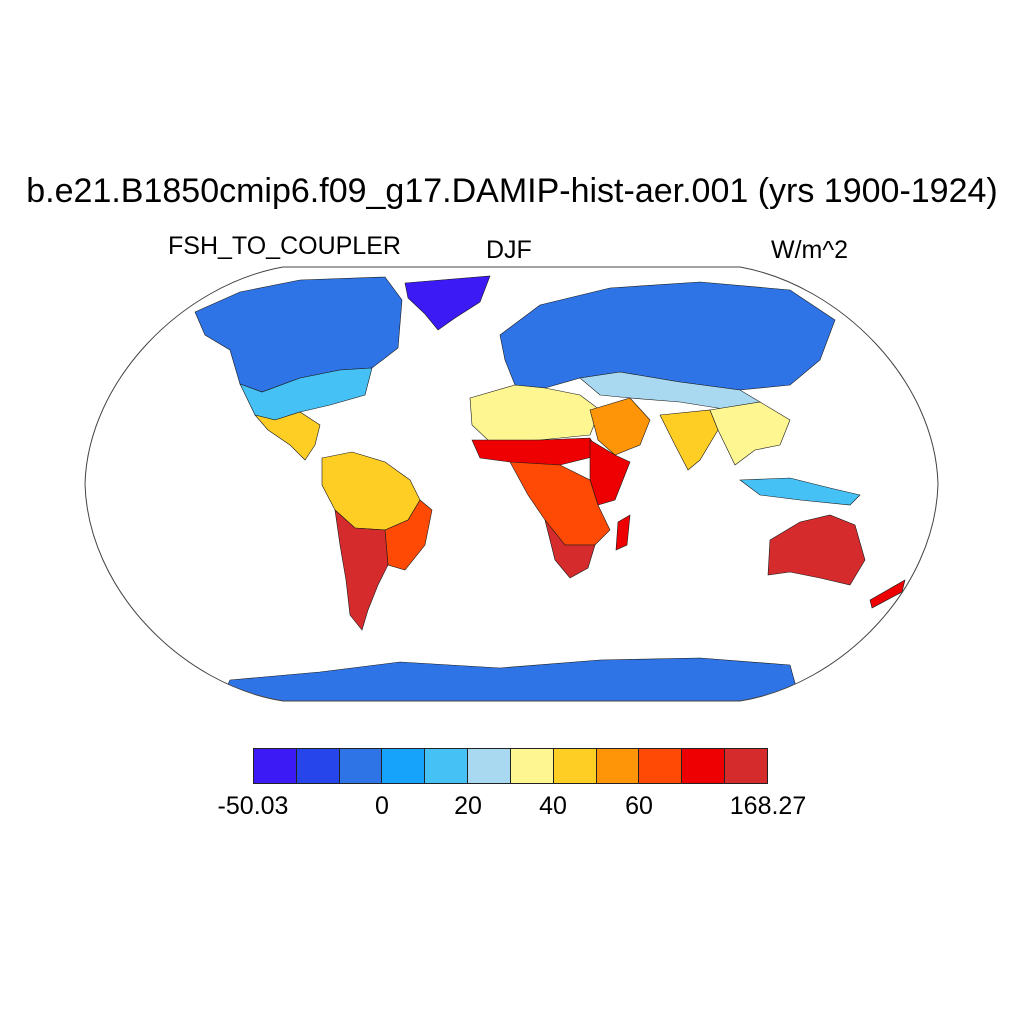 This screenshot has width=1024, height=1024. What do you see at coordinates (361, 570) in the screenshot?
I see `region-southern-south-america` at bounding box center [361, 570].